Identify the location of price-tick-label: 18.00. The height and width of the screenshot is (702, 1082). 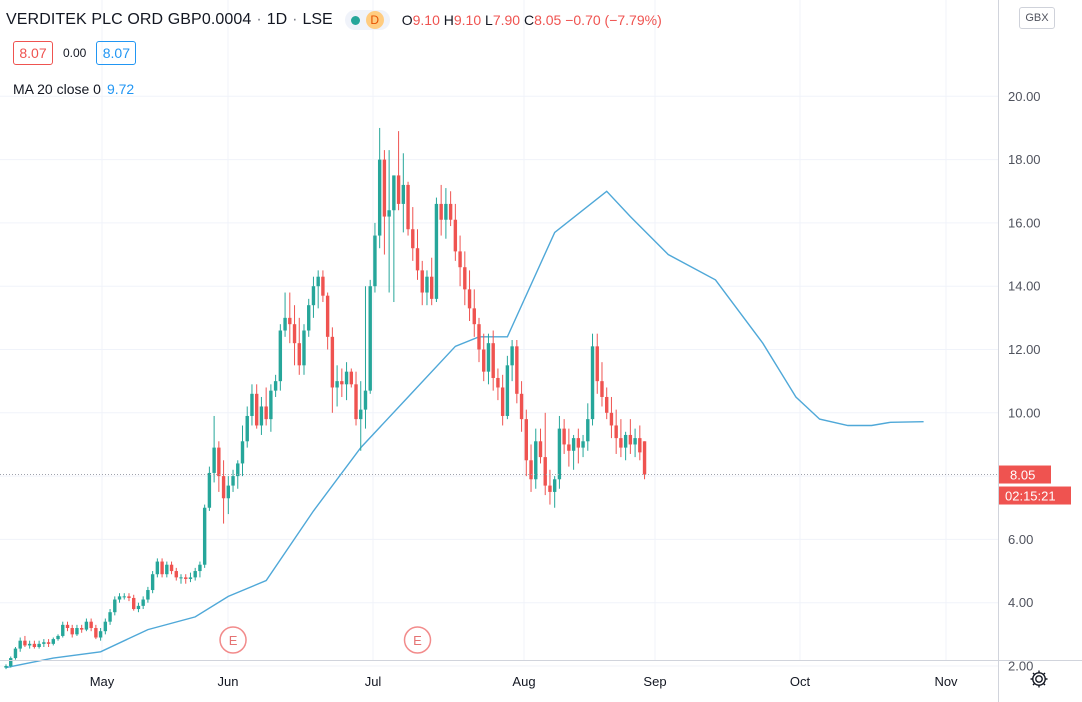
(1024, 159).